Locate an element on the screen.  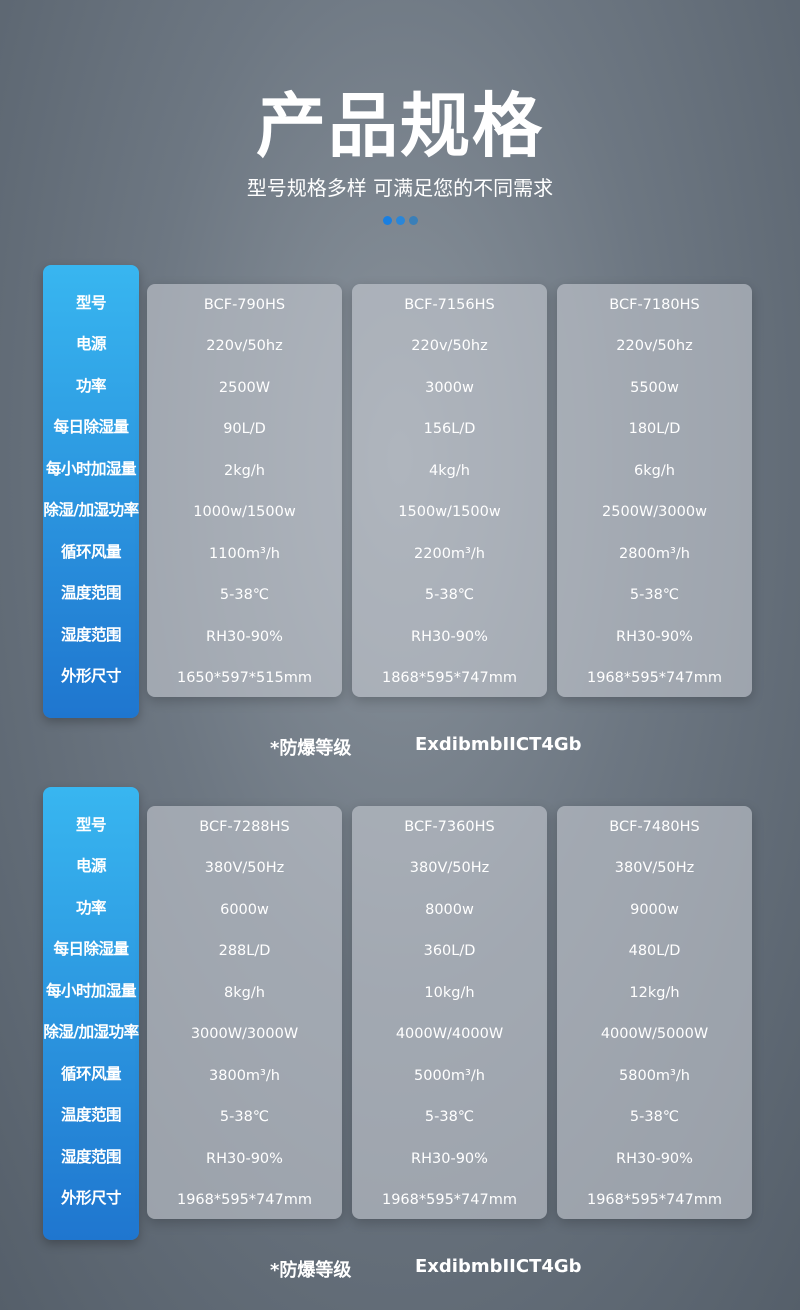
spec-value: 180L/D is located at coordinates (654, 429).